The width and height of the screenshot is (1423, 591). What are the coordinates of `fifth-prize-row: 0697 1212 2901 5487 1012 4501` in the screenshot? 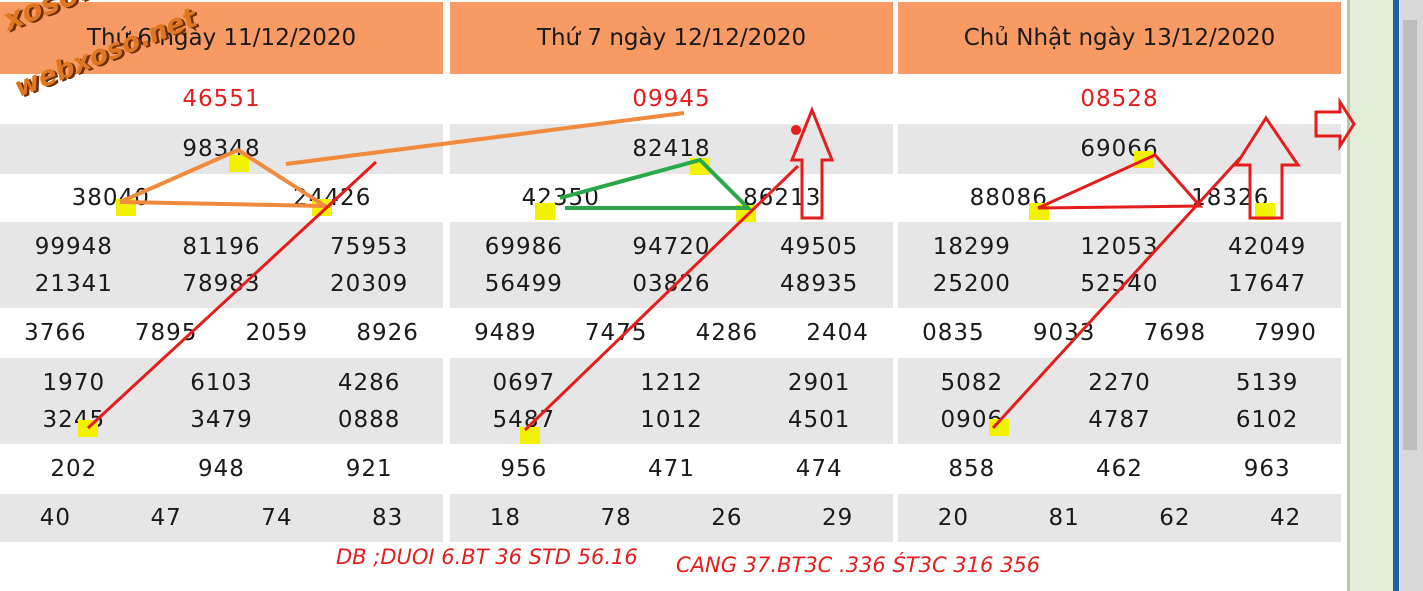 It's located at (671, 401).